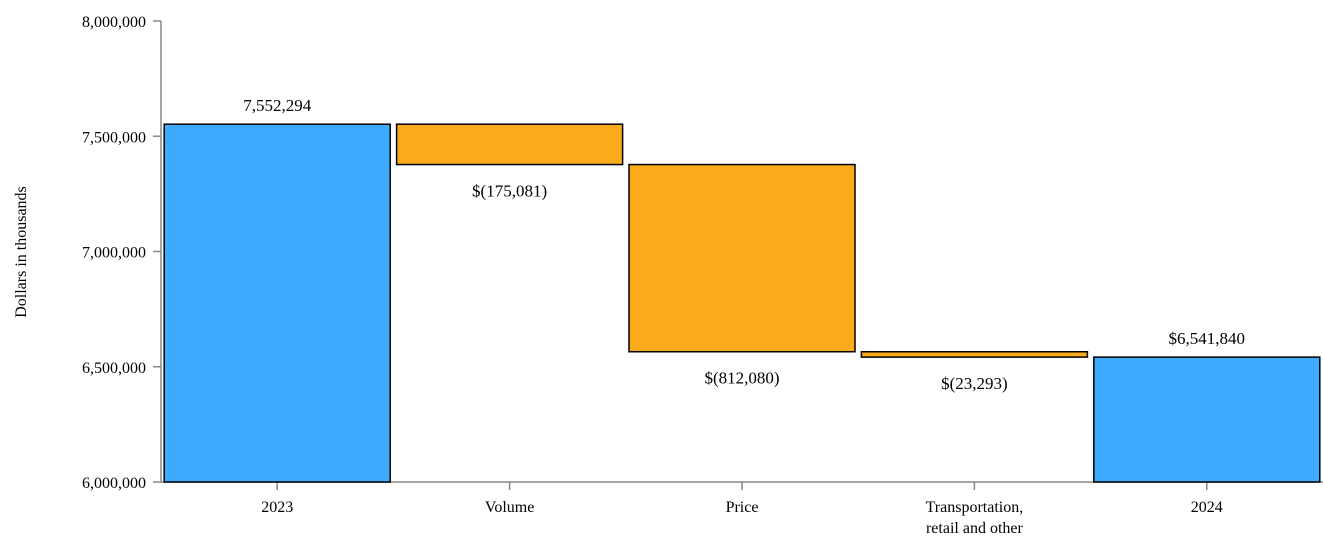 This screenshot has height=542, width=1323. What do you see at coordinates (974, 383) in the screenshot?
I see `data-label: $(23,293)` at bounding box center [974, 383].